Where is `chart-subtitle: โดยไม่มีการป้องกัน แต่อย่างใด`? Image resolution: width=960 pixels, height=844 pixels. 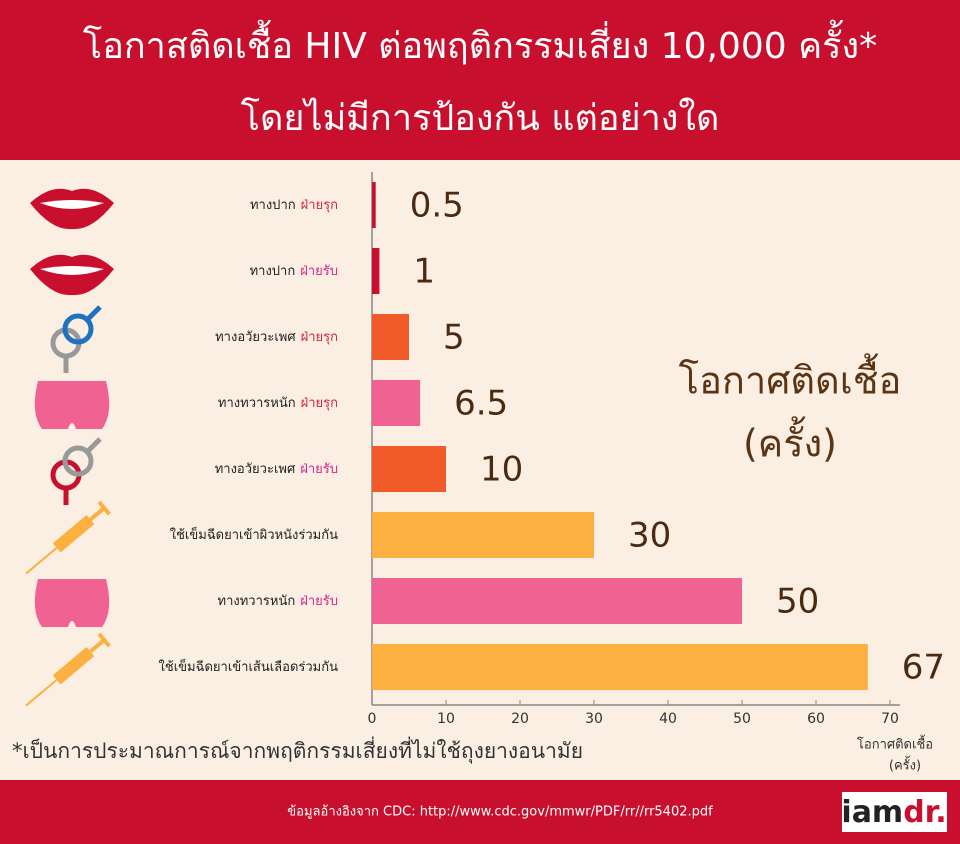
chart-subtitle: โดยไม่มีการป้องกัน แต่อย่างใด is located at coordinates (480, 118).